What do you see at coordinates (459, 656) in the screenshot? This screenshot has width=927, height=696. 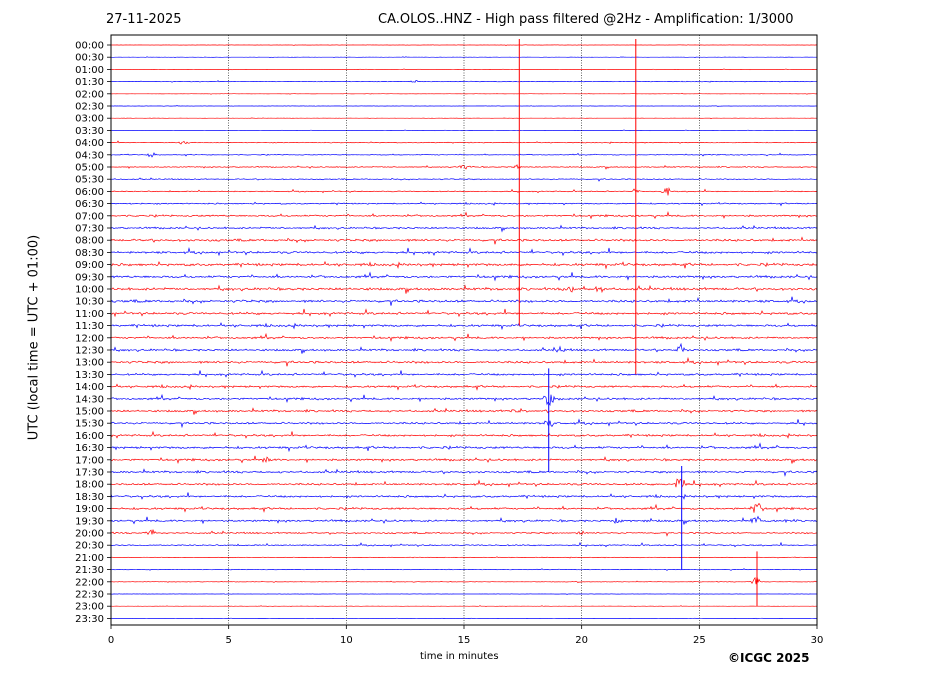 I see `x-axis-label: time in minutes` at bounding box center [459, 656].